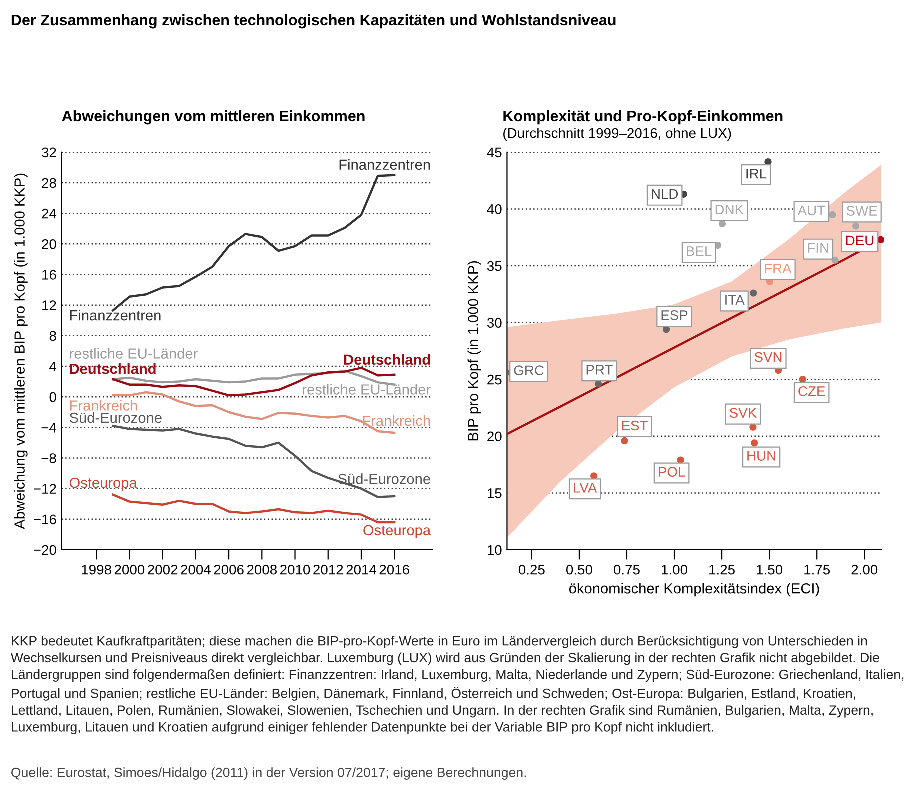 The height and width of the screenshot is (800, 909). Describe the element at coordinates (104, 405) in the screenshot. I see `text: Frankreich` at that location.